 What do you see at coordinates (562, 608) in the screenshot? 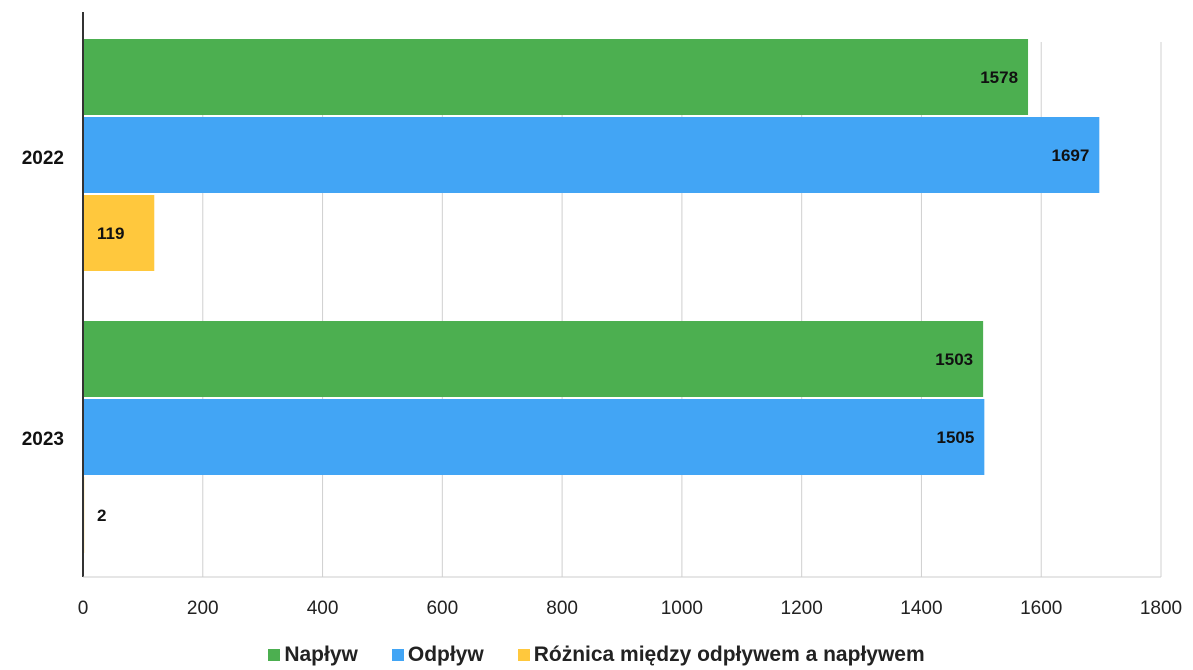
I see `x-tick-label: 800` at bounding box center [562, 608].